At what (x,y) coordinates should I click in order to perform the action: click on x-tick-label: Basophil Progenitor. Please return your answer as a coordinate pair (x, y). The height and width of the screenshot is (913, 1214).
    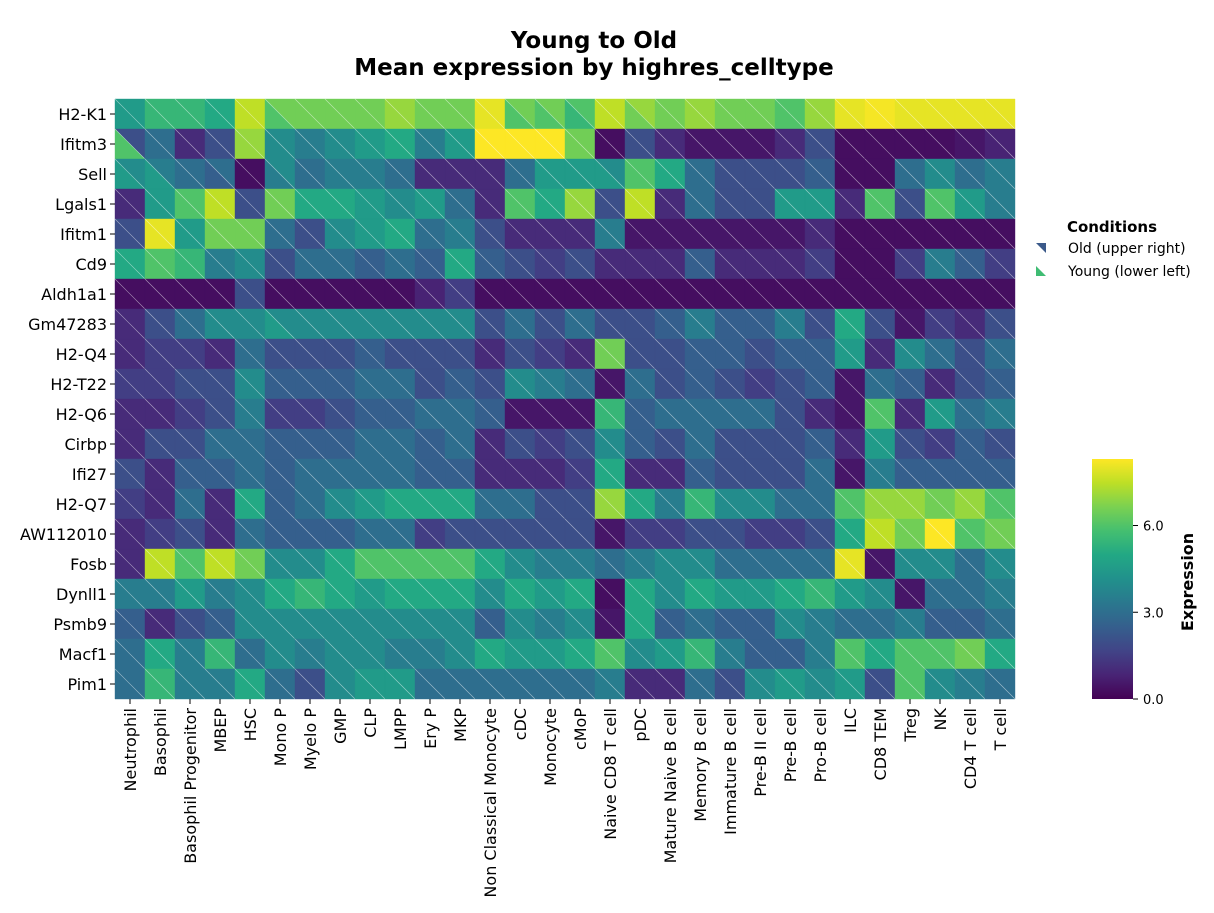
    Looking at the image, I should click on (190, 786).